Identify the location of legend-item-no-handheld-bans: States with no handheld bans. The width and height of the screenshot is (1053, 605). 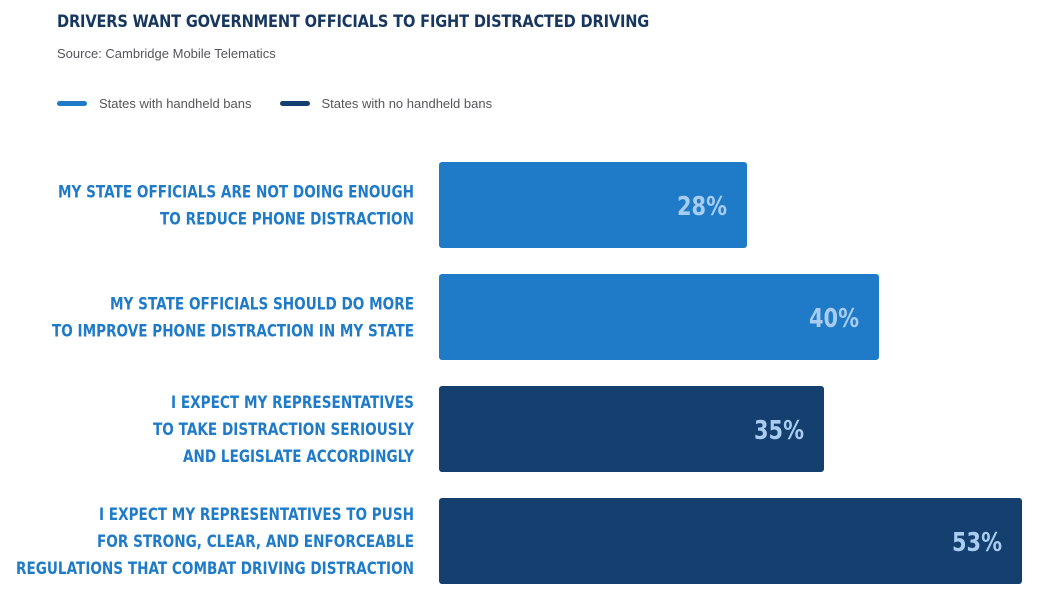
(386, 103).